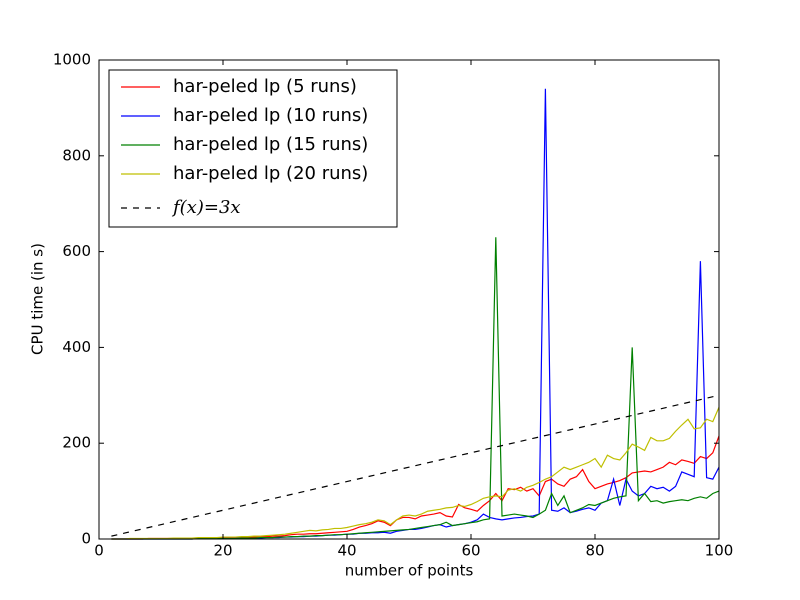  I want to click on x-tick-label: 60, so click(470, 551).